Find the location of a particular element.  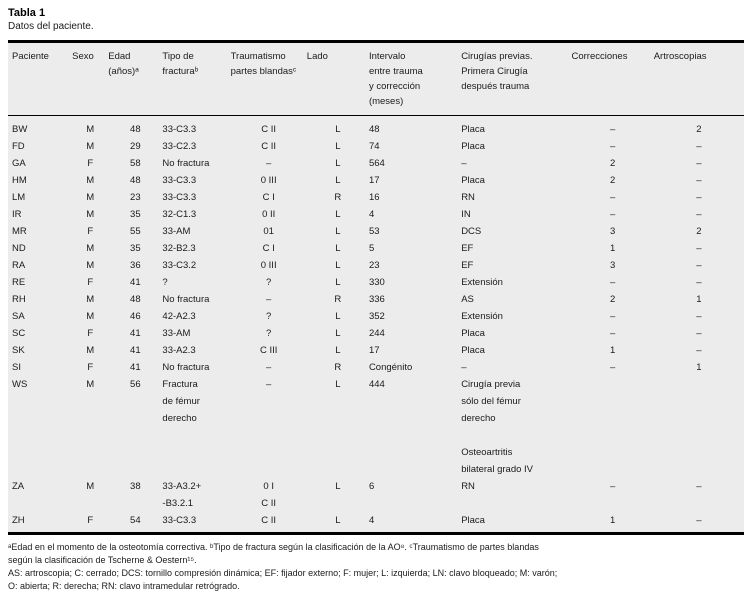

cell-paciente: MR is located at coordinates (19, 231).